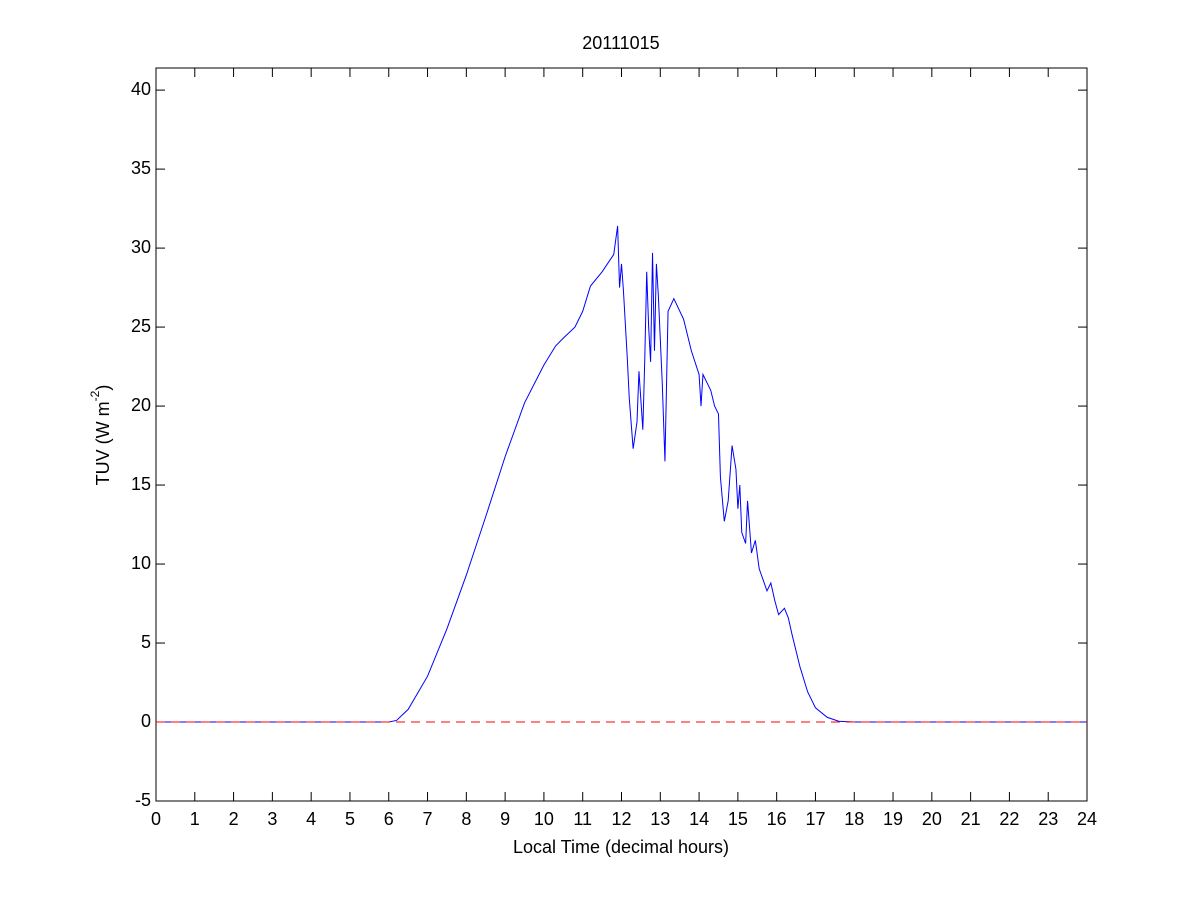 The image size is (1201, 900). What do you see at coordinates (195, 819) in the screenshot?
I see `x-tick-label: 1` at bounding box center [195, 819].